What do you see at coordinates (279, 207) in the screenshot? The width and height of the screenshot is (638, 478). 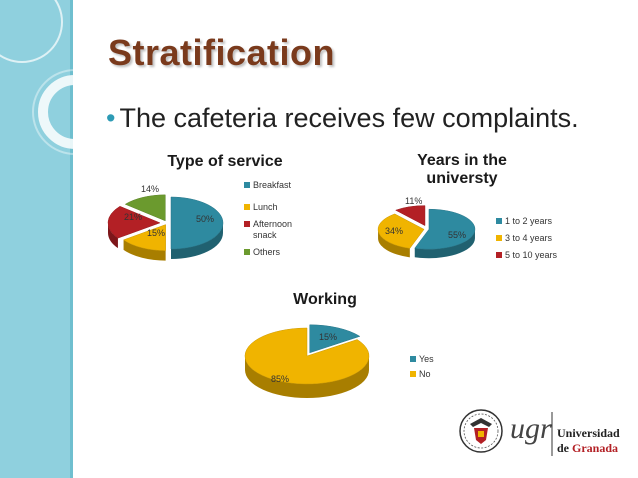 I see `legend-item: Lunch` at bounding box center [279, 207].